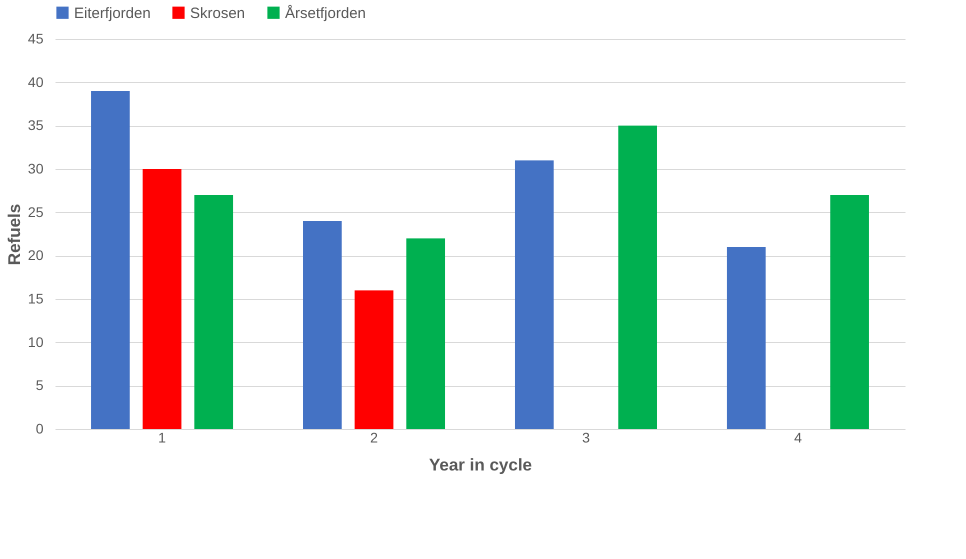 The image size is (966, 559). I want to click on y-tick-label: 10, so click(36, 342).